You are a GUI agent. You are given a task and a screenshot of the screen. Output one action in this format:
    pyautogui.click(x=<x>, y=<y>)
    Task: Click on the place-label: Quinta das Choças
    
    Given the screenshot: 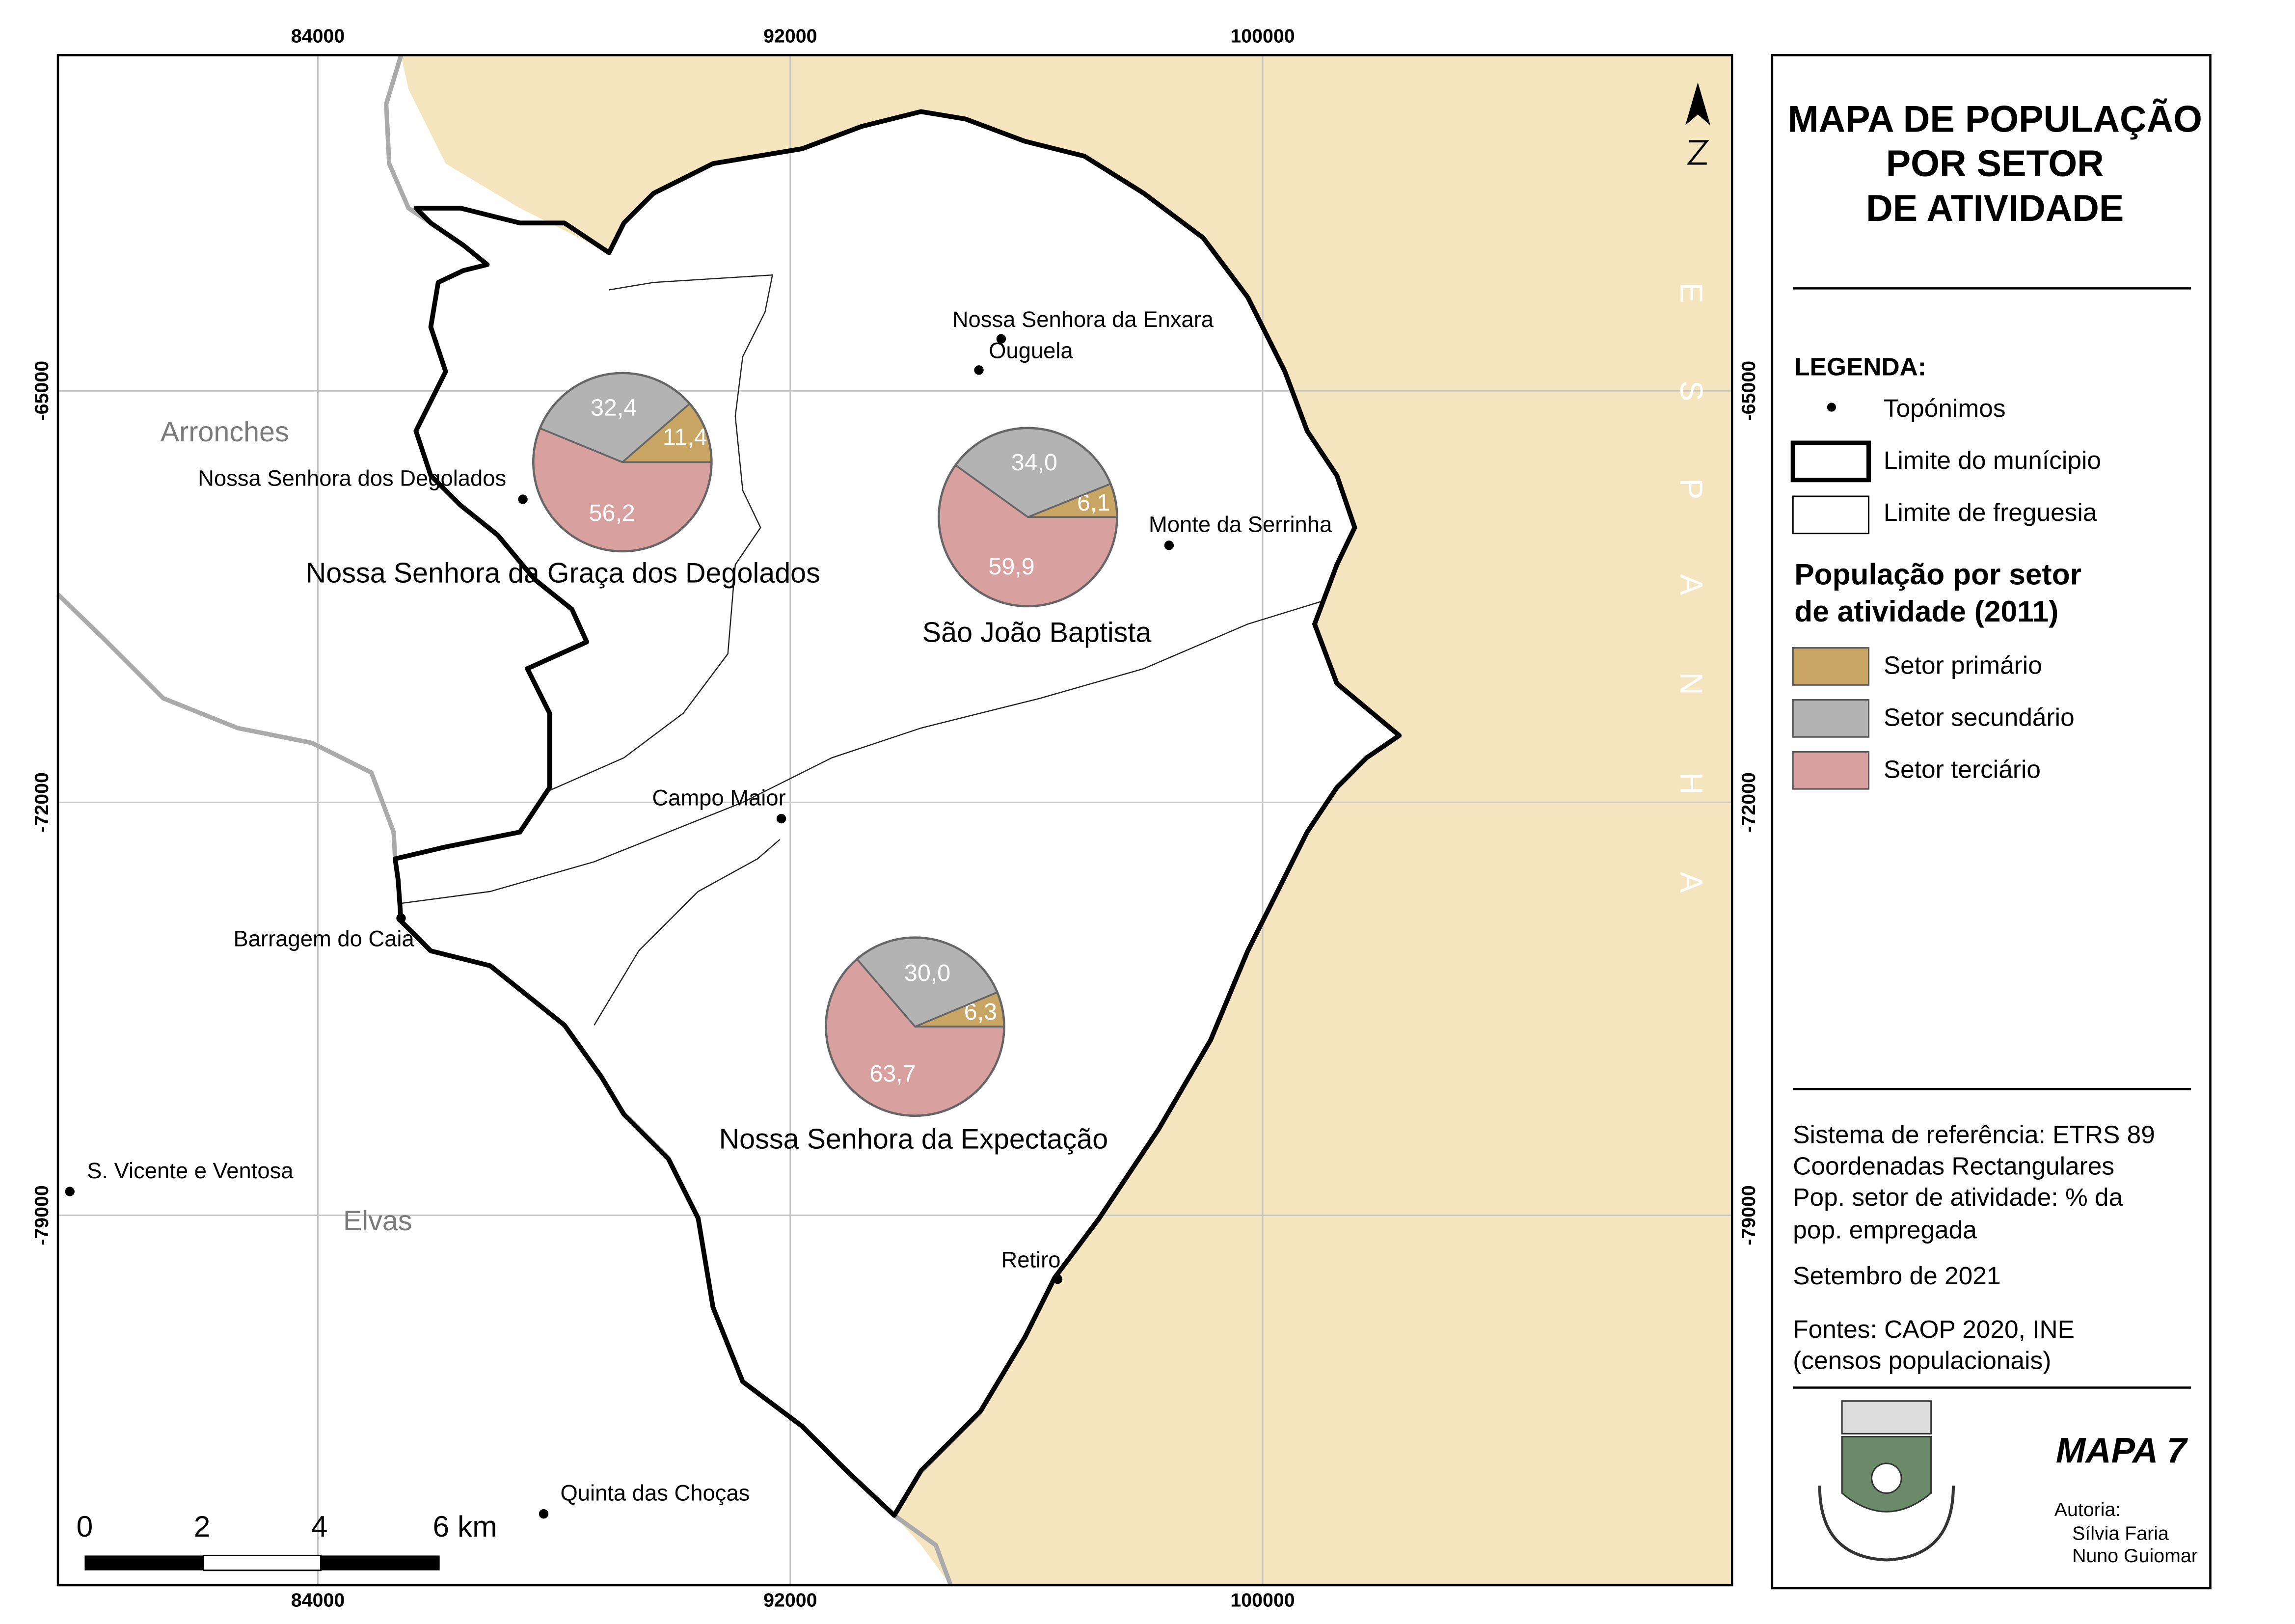 What is the action you would take?
    pyautogui.click(x=655, y=1492)
    